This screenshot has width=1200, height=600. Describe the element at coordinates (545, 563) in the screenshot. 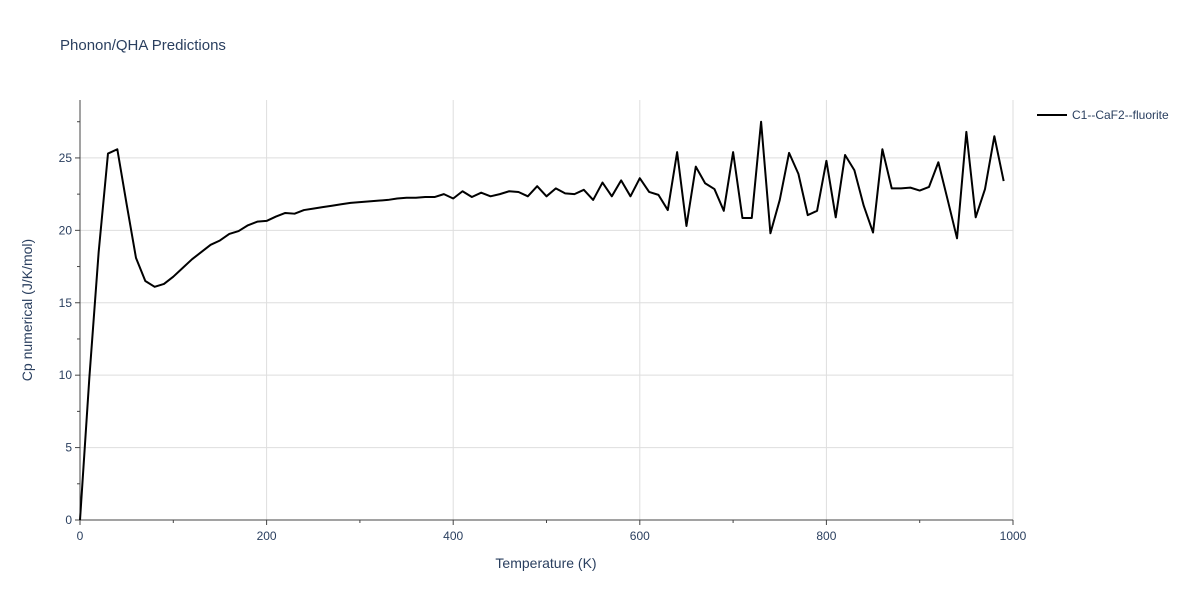

I see `x-axis-title: Temperature (K)` at that location.